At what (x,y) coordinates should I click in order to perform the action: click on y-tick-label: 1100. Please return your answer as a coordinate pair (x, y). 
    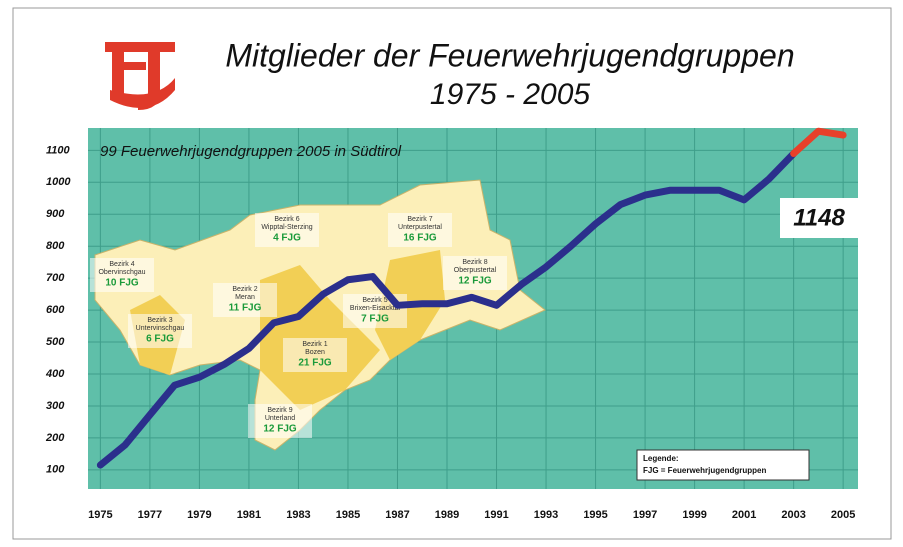
    Looking at the image, I should click on (58, 150).